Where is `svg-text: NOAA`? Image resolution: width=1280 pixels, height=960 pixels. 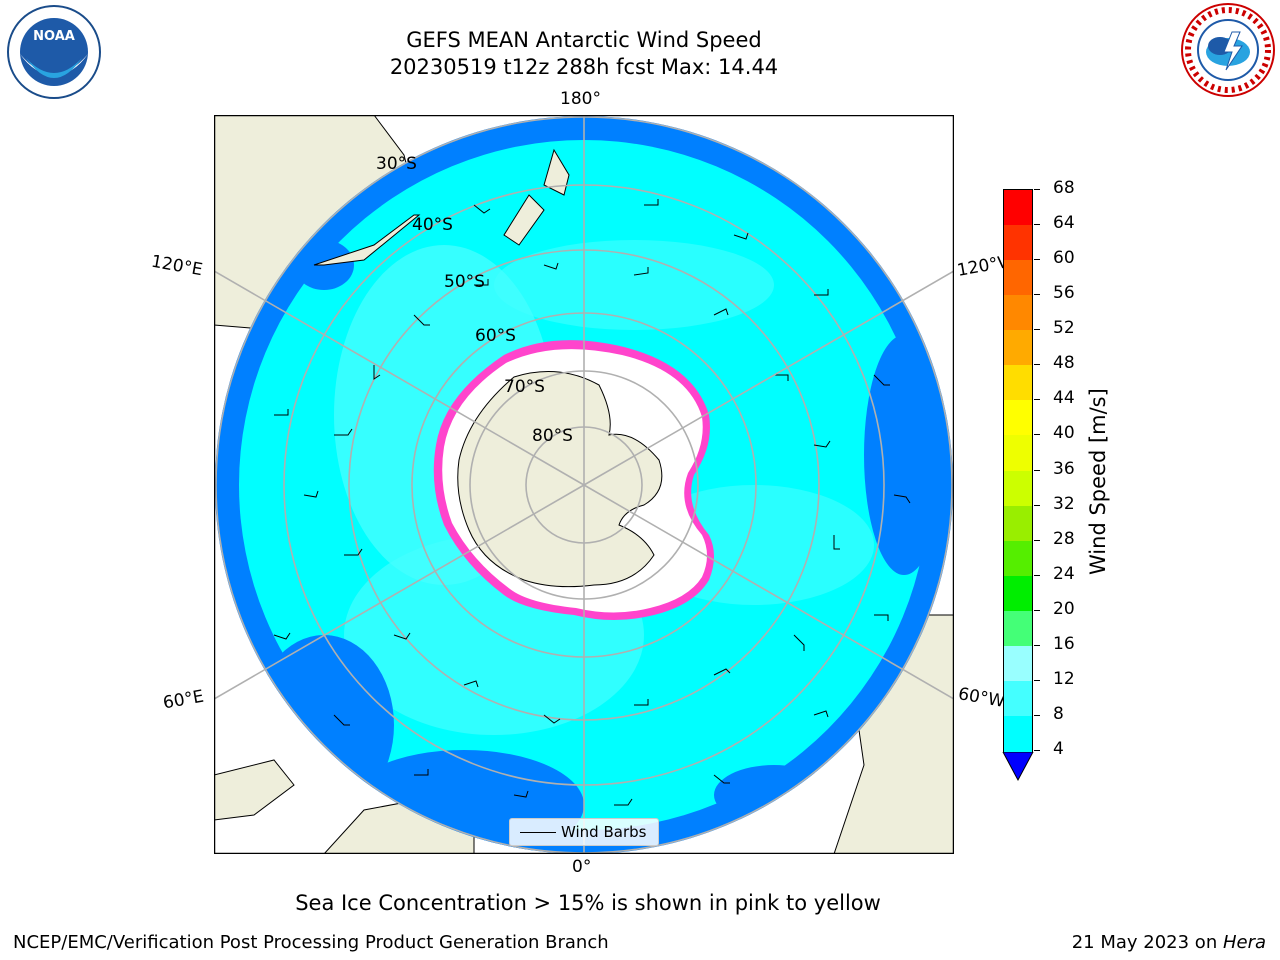
svg-text: NOAA is located at coordinates (54, 36).